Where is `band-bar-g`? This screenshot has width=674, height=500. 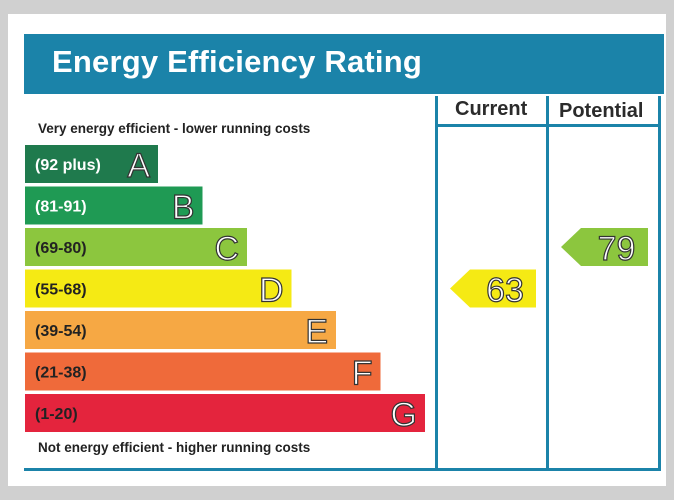
band-bar-g is located at coordinates (225, 413).